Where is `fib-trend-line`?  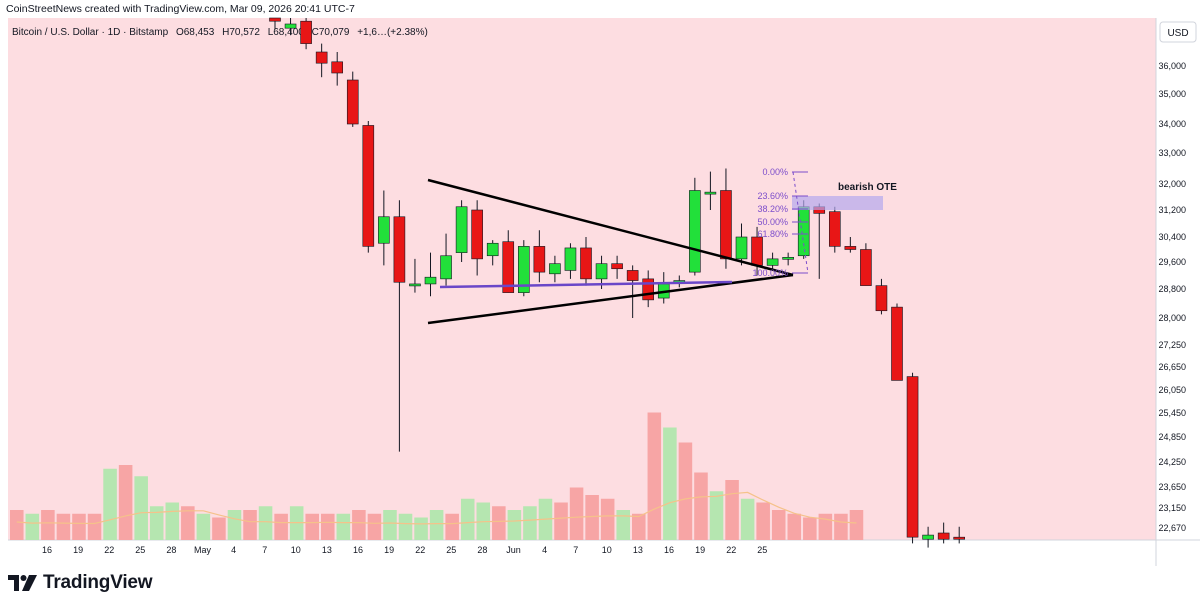 fib-trend-line is located at coordinates (800, 222).